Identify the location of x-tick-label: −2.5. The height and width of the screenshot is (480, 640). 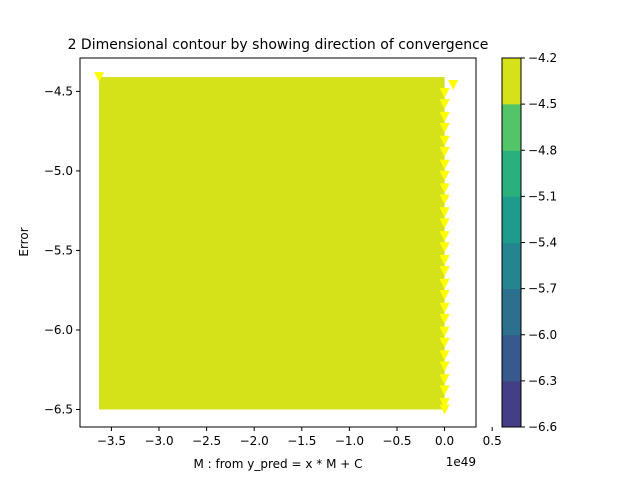
(206, 441).